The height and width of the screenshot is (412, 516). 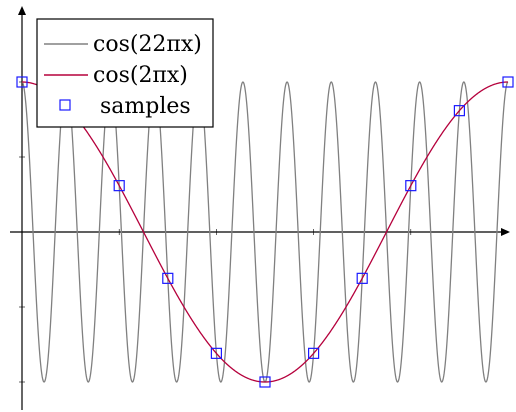 I want to click on x-axis-arrow, so click(x=505, y=232).